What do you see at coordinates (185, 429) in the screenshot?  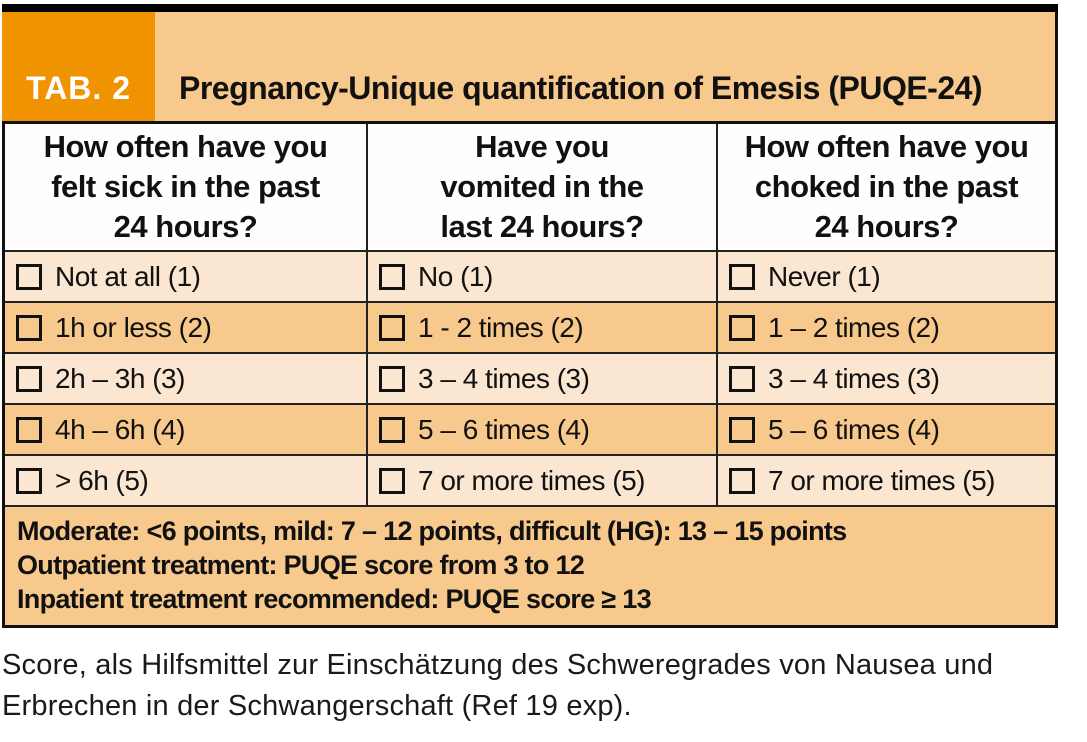 I see `option-cell: 4h – 6h (4)` at bounding box center [185, 429].